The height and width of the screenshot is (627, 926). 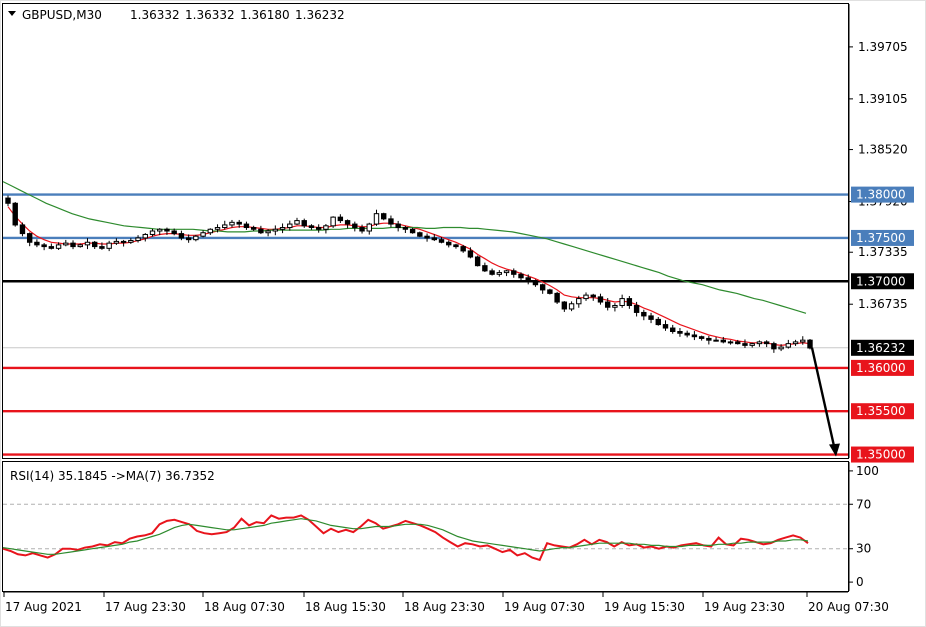 What do you see at coordinates (12, 13) in the screenshot?
I see `collapse-triangle-icon` at bounding box center [12, 13].